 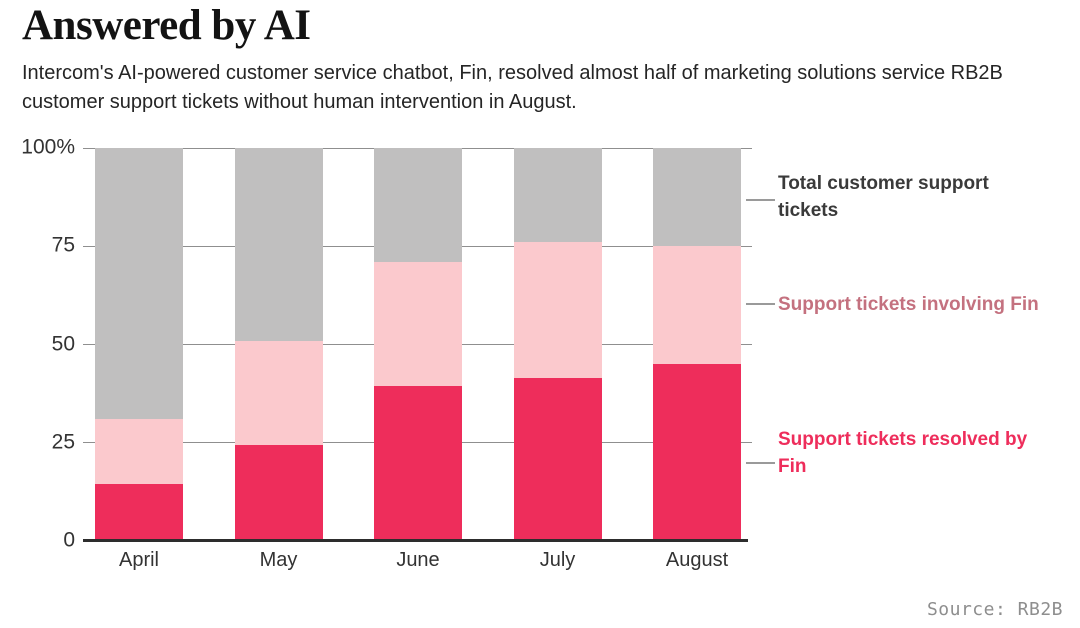 What do you see at coordinates (415, 540) in the screenshot?
I see `x-axis-baseline` at bounding box center [415, 540].